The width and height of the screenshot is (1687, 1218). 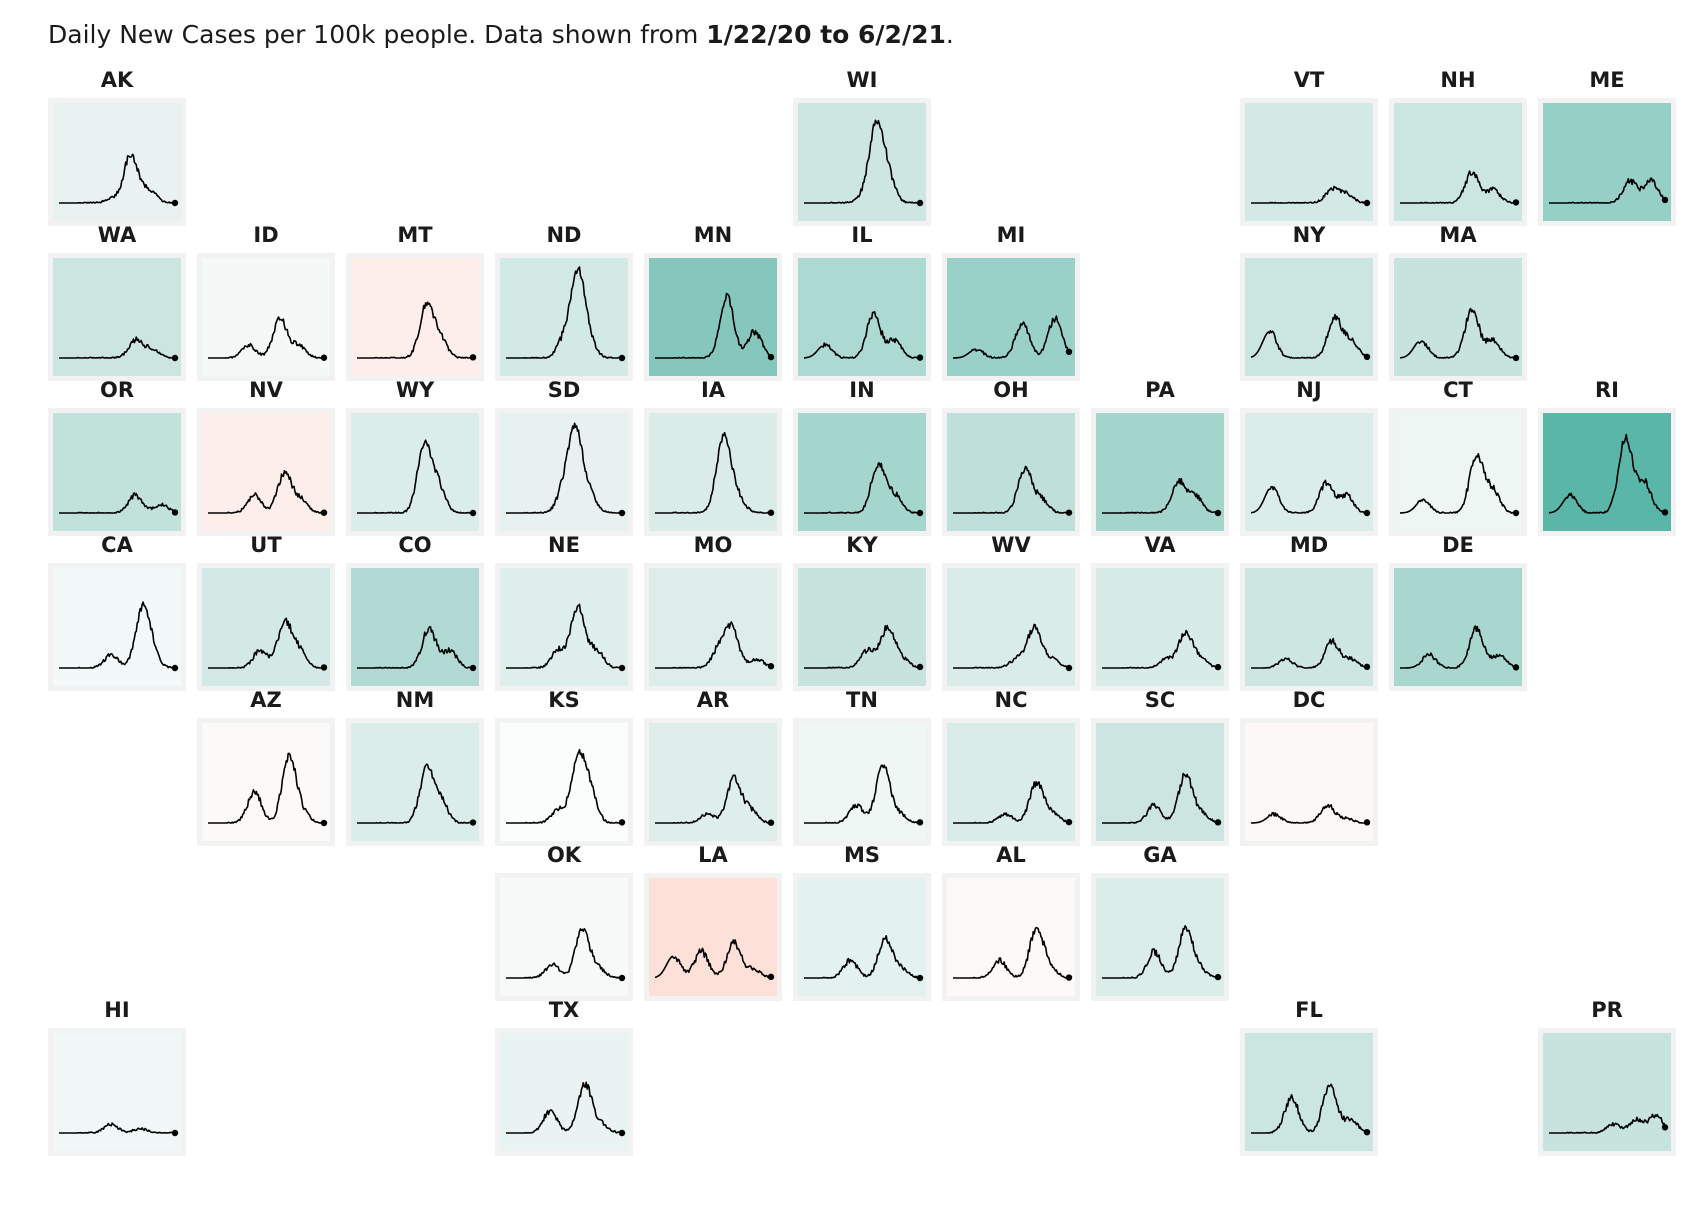 What do you see at coordinates (1458, 80) in the screenshot?
I see `state-label: NH` at bounding box center [1458, 80].